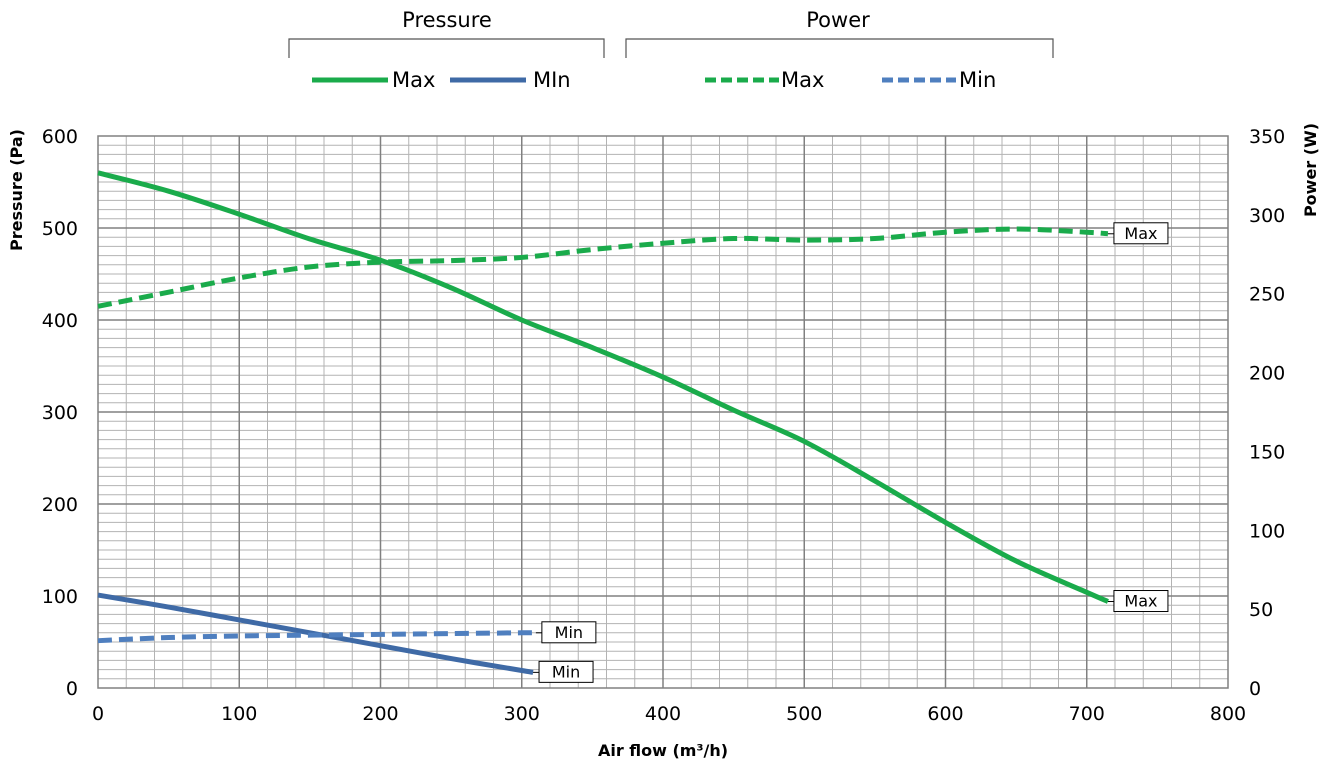 Image resolution: width=1330 pixels, height=765 pixels. What do you see at coordinates (380, 714) in the screenshot?
I see `x-tick-label: 200` at bounding box center [380, 714].